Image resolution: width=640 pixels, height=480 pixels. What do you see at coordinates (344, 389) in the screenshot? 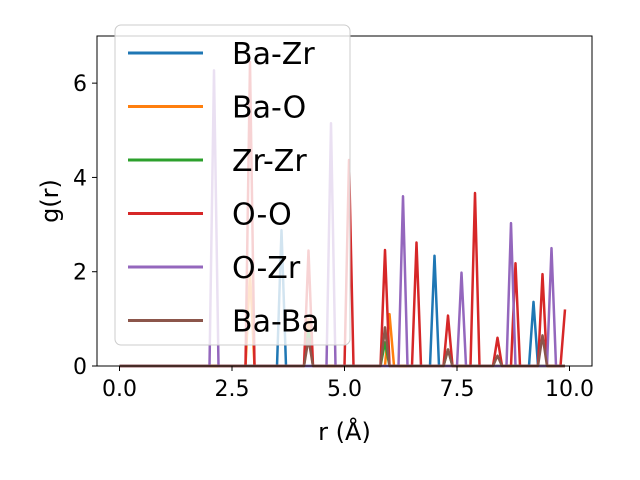
I see `x-tick-label: 5.0` at bounding box center [344, 389].